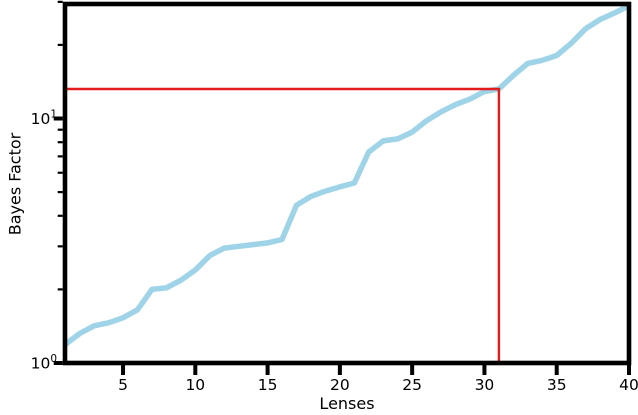  I want to click on y-tick-label: 10⁰, so click(44, 363).